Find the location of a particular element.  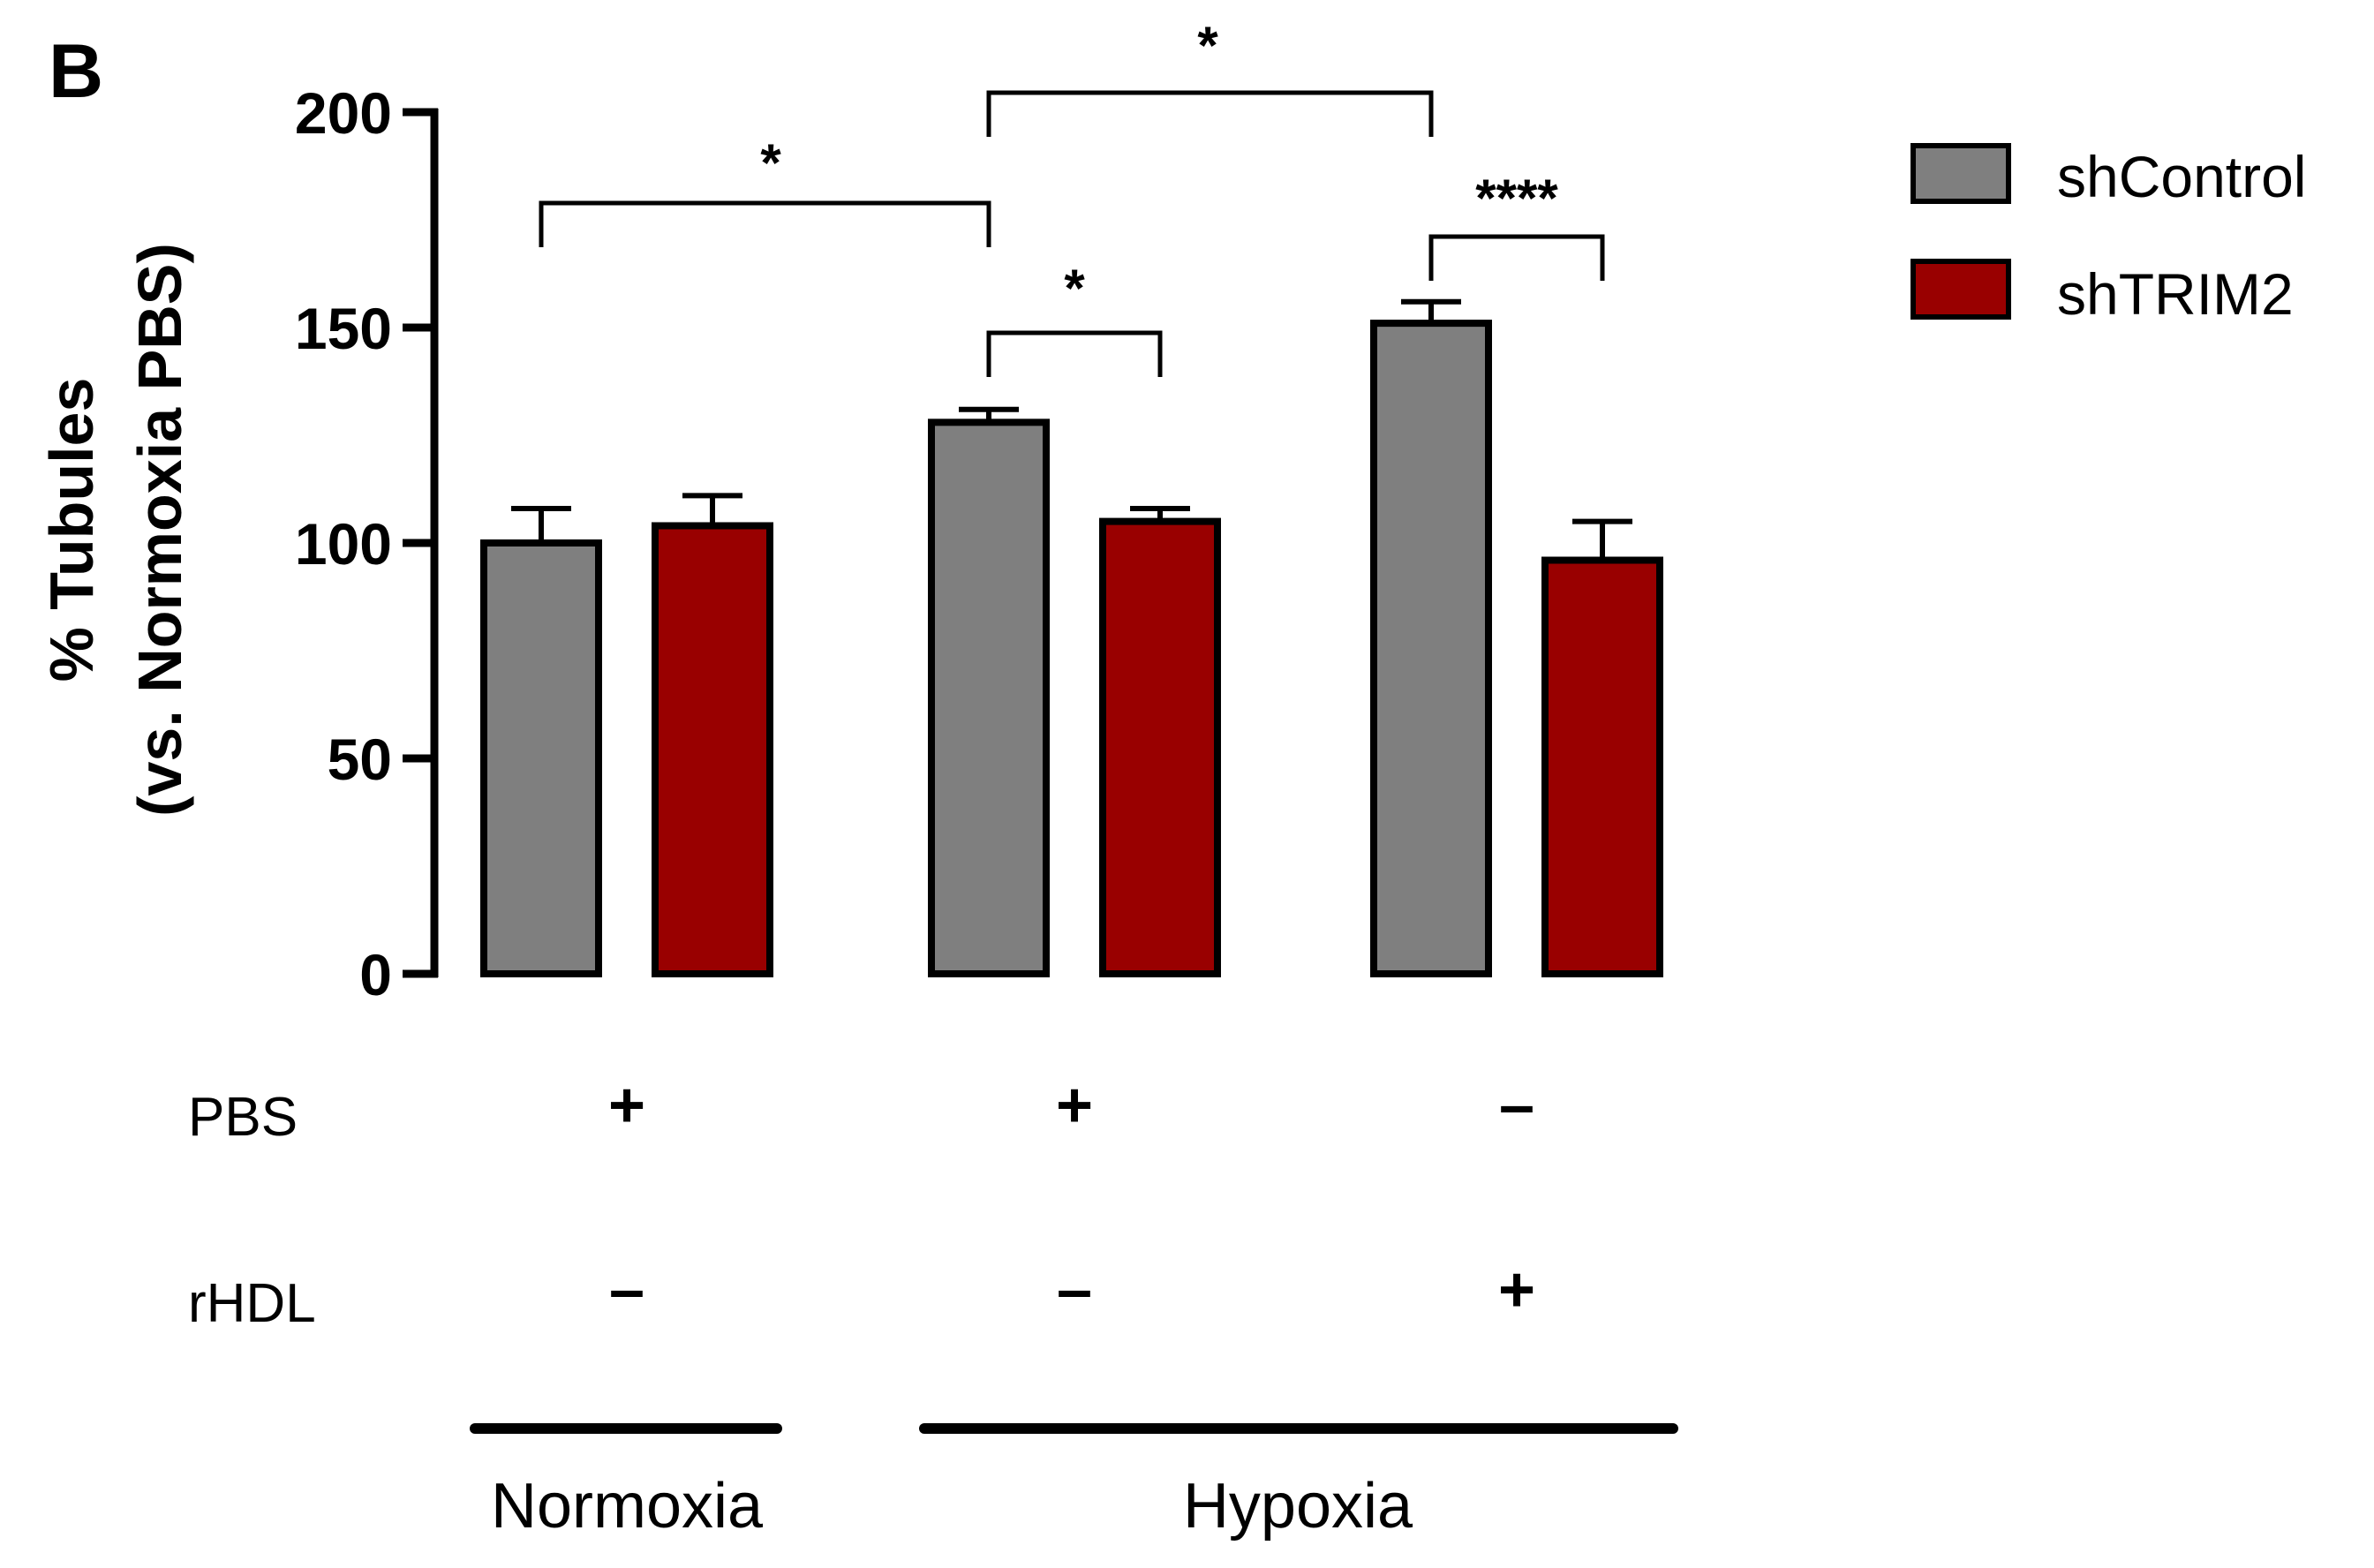

y-tick-label-100: 100 is located at coordinates (343, 544).